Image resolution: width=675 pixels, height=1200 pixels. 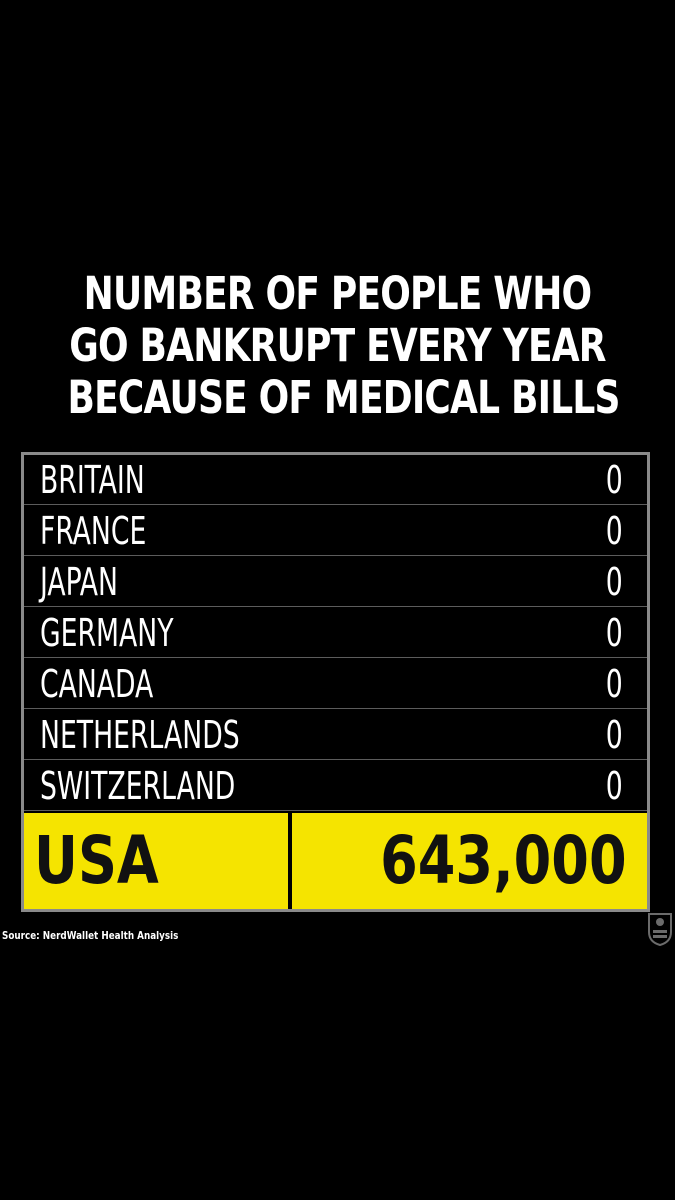 What do you see at coordinates (138, 786) in the screenshot?
I see `country-label: SWITZERLAND` at bounding box center [138, 786].